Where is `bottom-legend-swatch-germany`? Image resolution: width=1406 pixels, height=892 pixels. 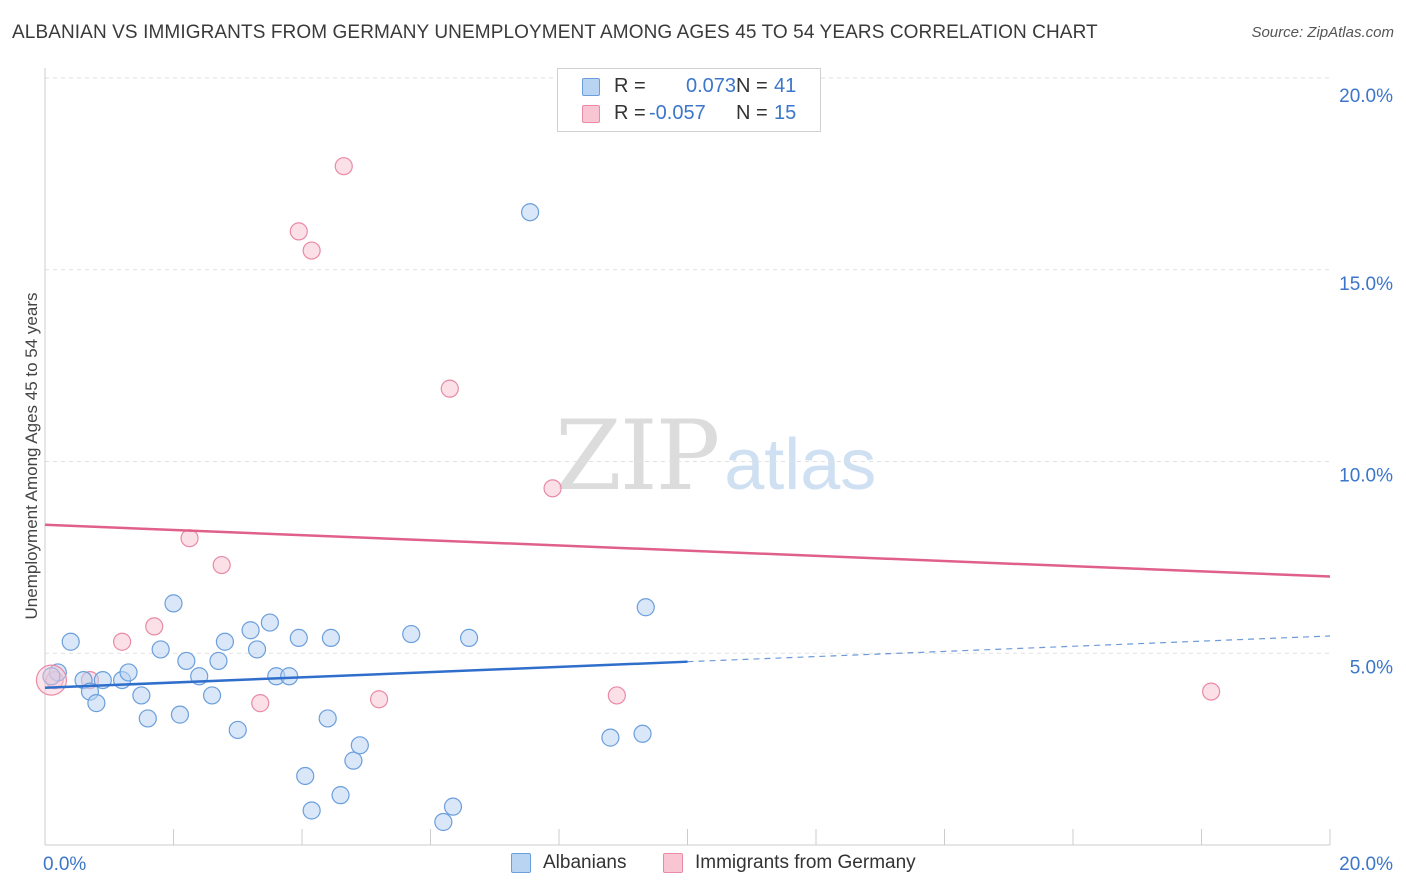 bottom-legend-swatch-germany is located at coordinates (673, 863).